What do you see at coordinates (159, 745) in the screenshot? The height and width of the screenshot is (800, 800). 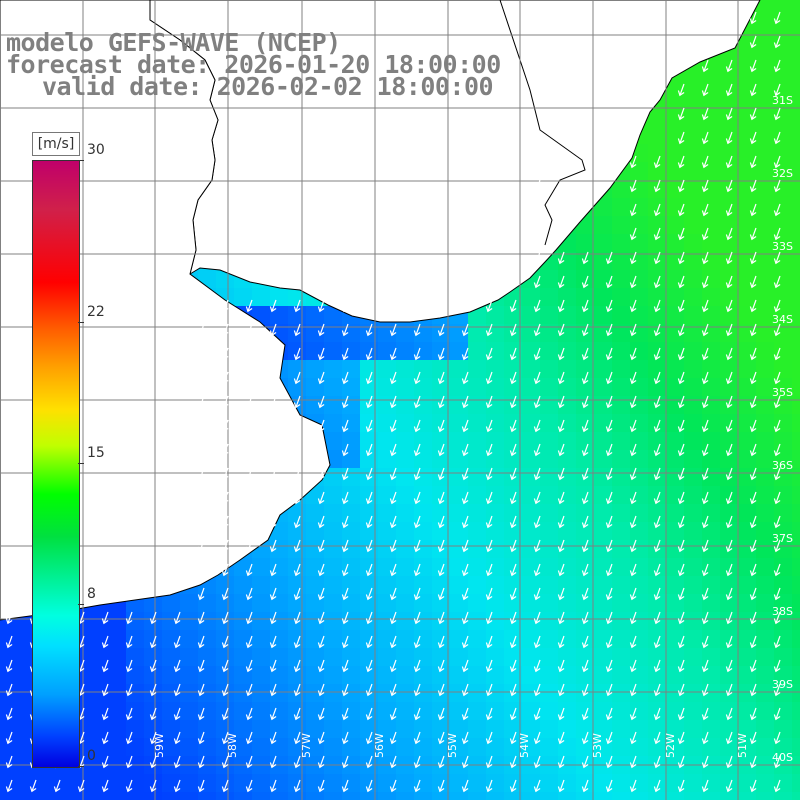 I see `longitude-label: 59W` at bounding box center [159, 745].